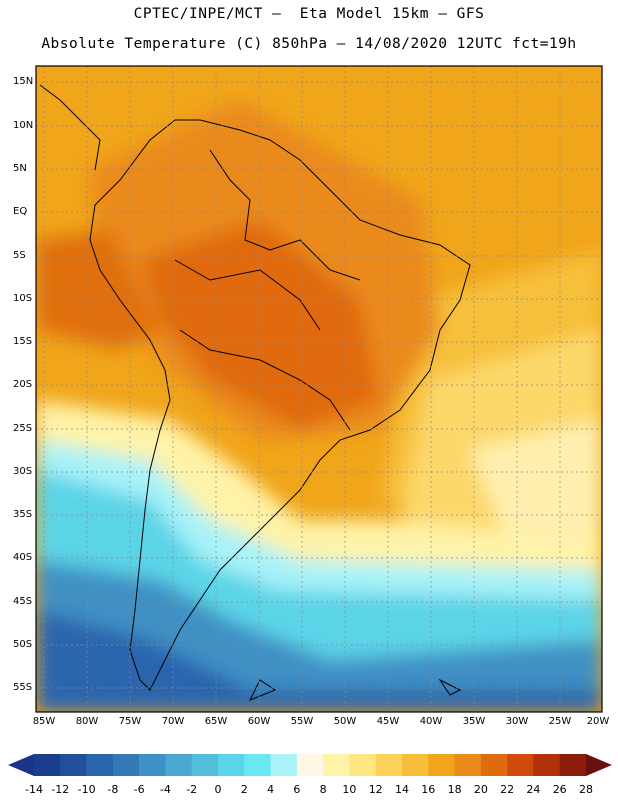 This screenshot has width=618, height=800. I want to click on lat-label-10n: 10N, so click(23, 125).